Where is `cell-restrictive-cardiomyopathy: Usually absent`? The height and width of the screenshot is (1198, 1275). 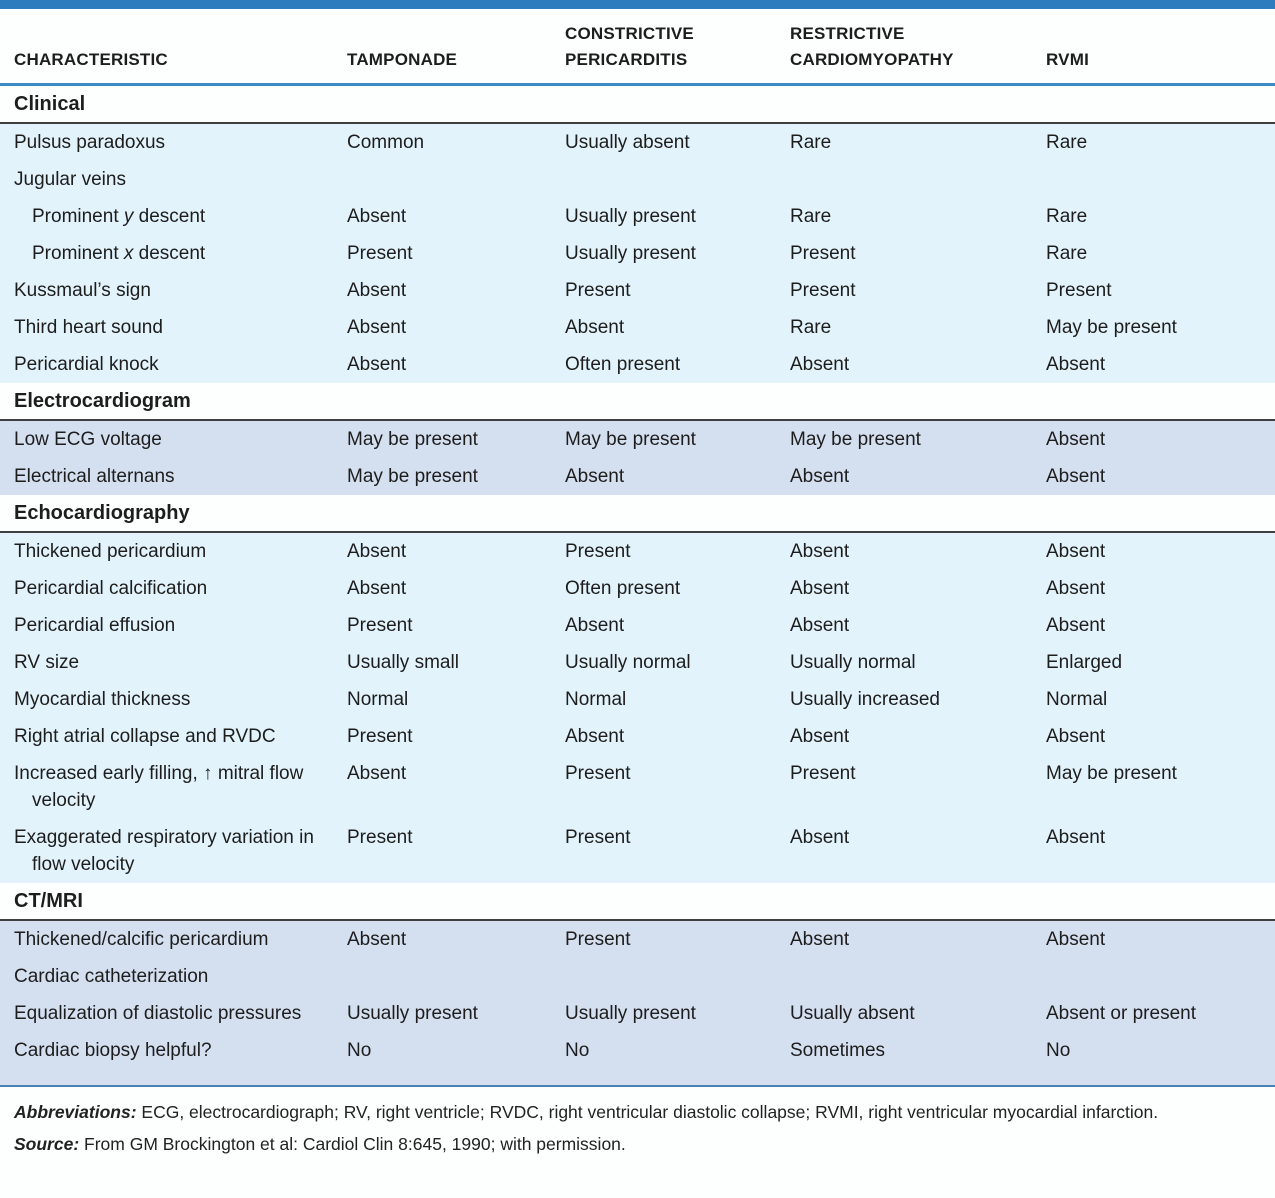
cell-restrictive-cardiomyopathy: Usually absent is located at coordinates (852, 1013).